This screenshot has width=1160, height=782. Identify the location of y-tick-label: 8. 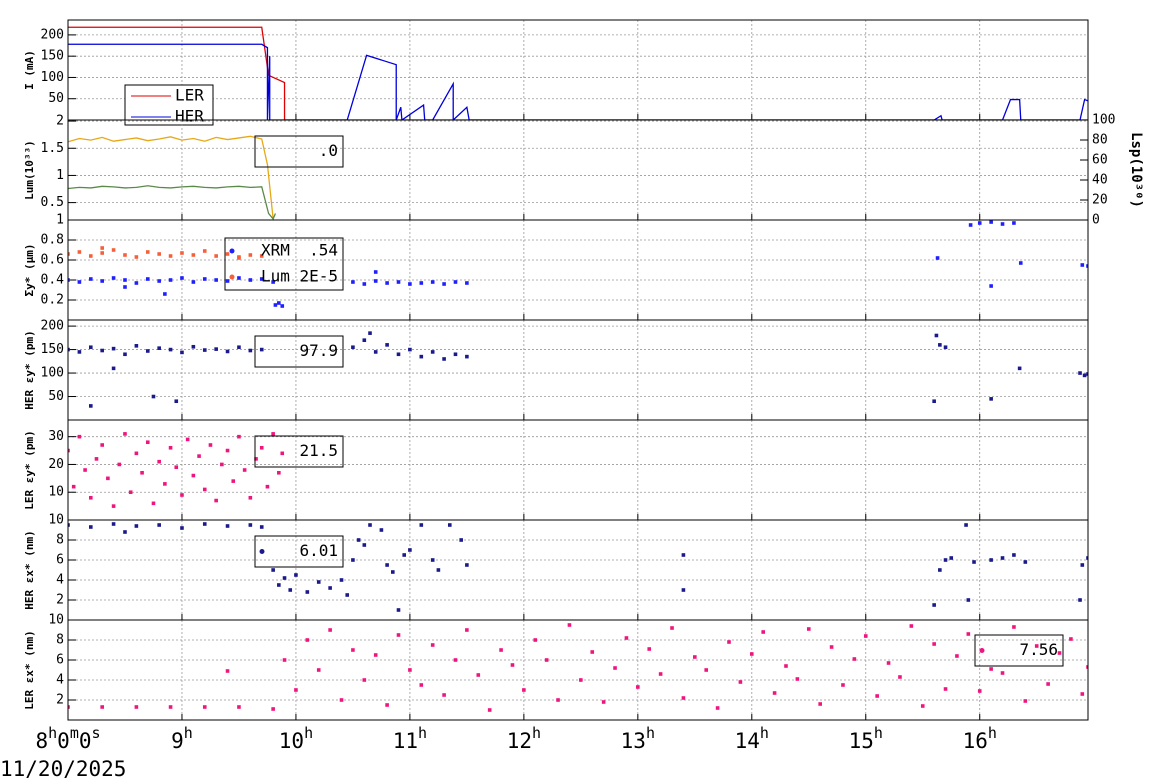
(60, 640).